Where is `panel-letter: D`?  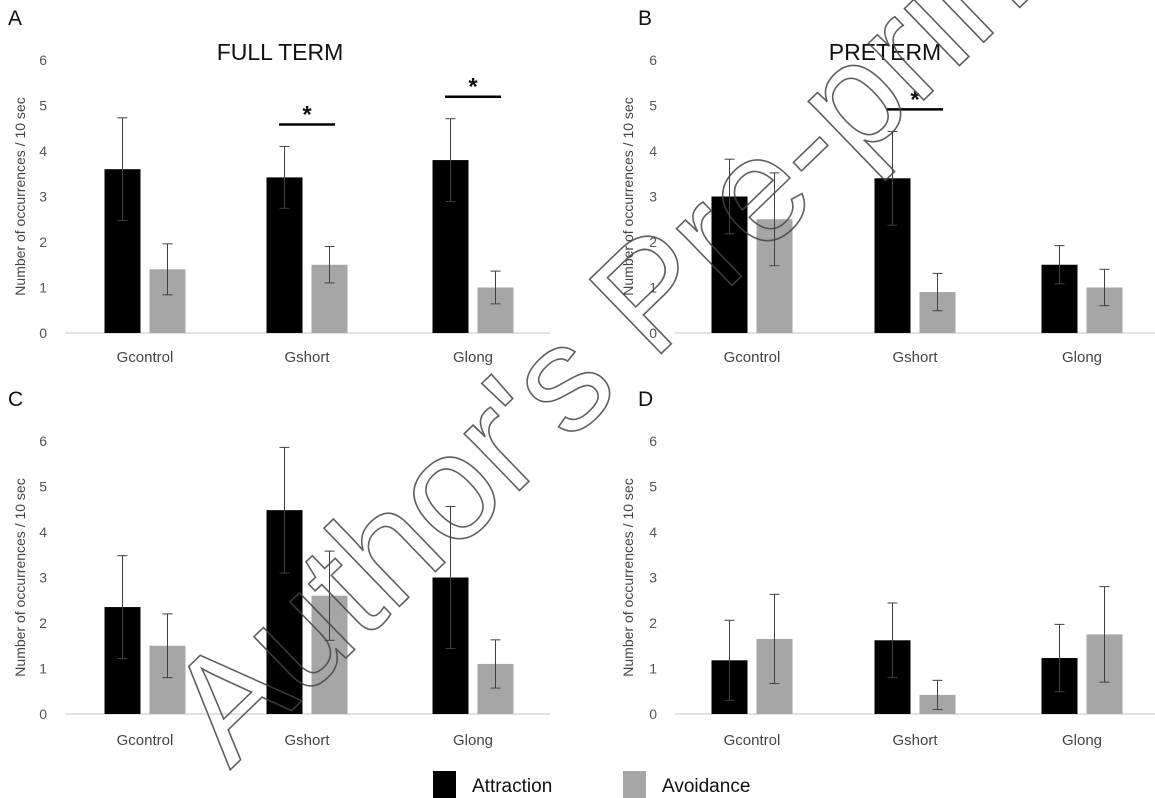
panel-letter: D is located at coordinates (645, 399).